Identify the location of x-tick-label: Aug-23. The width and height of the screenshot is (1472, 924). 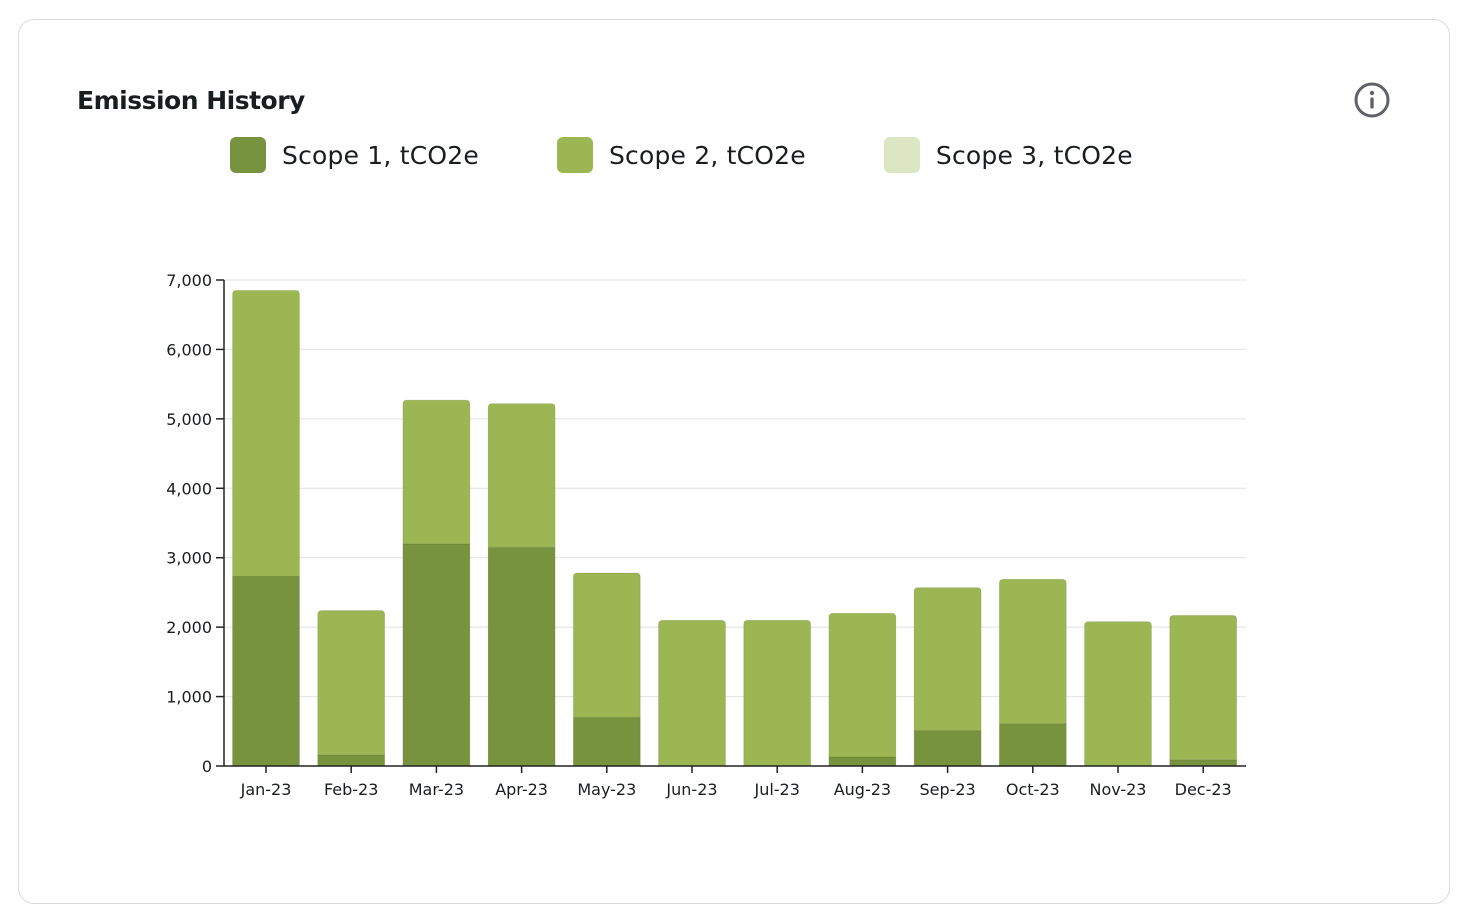
(862, 789).